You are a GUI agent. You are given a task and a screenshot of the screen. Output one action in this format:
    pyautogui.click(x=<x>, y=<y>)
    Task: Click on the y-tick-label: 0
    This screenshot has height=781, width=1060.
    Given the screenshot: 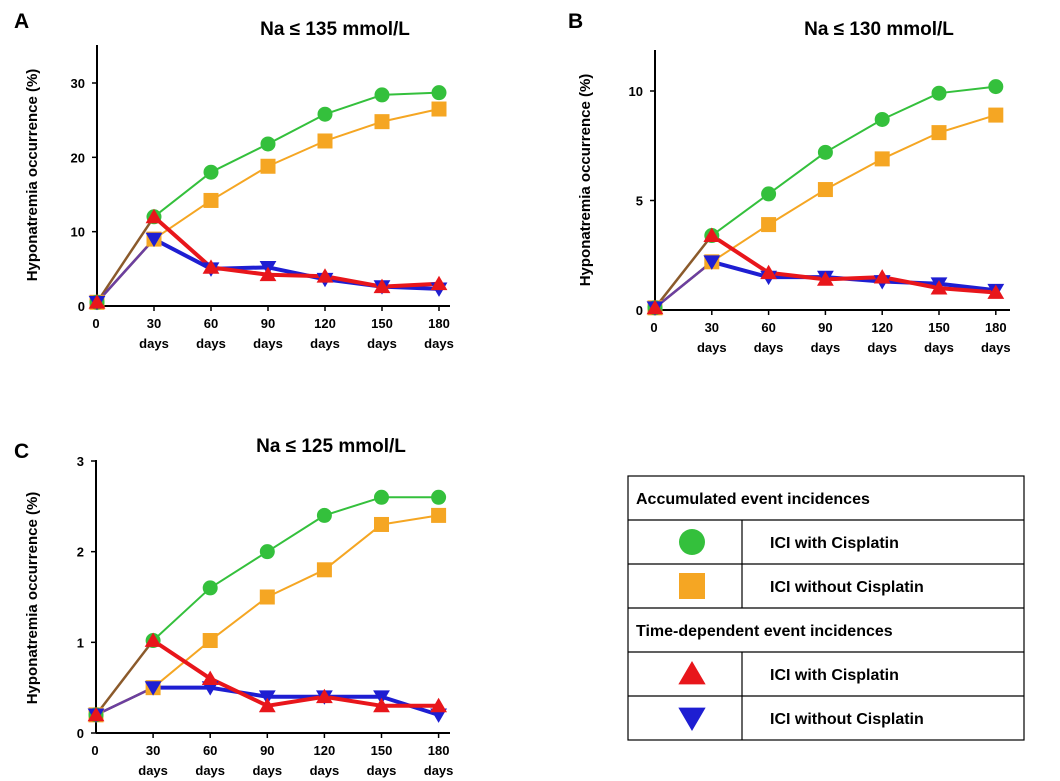 What is the action you would take?
    pyautogui.click(x=81, y=306)
    